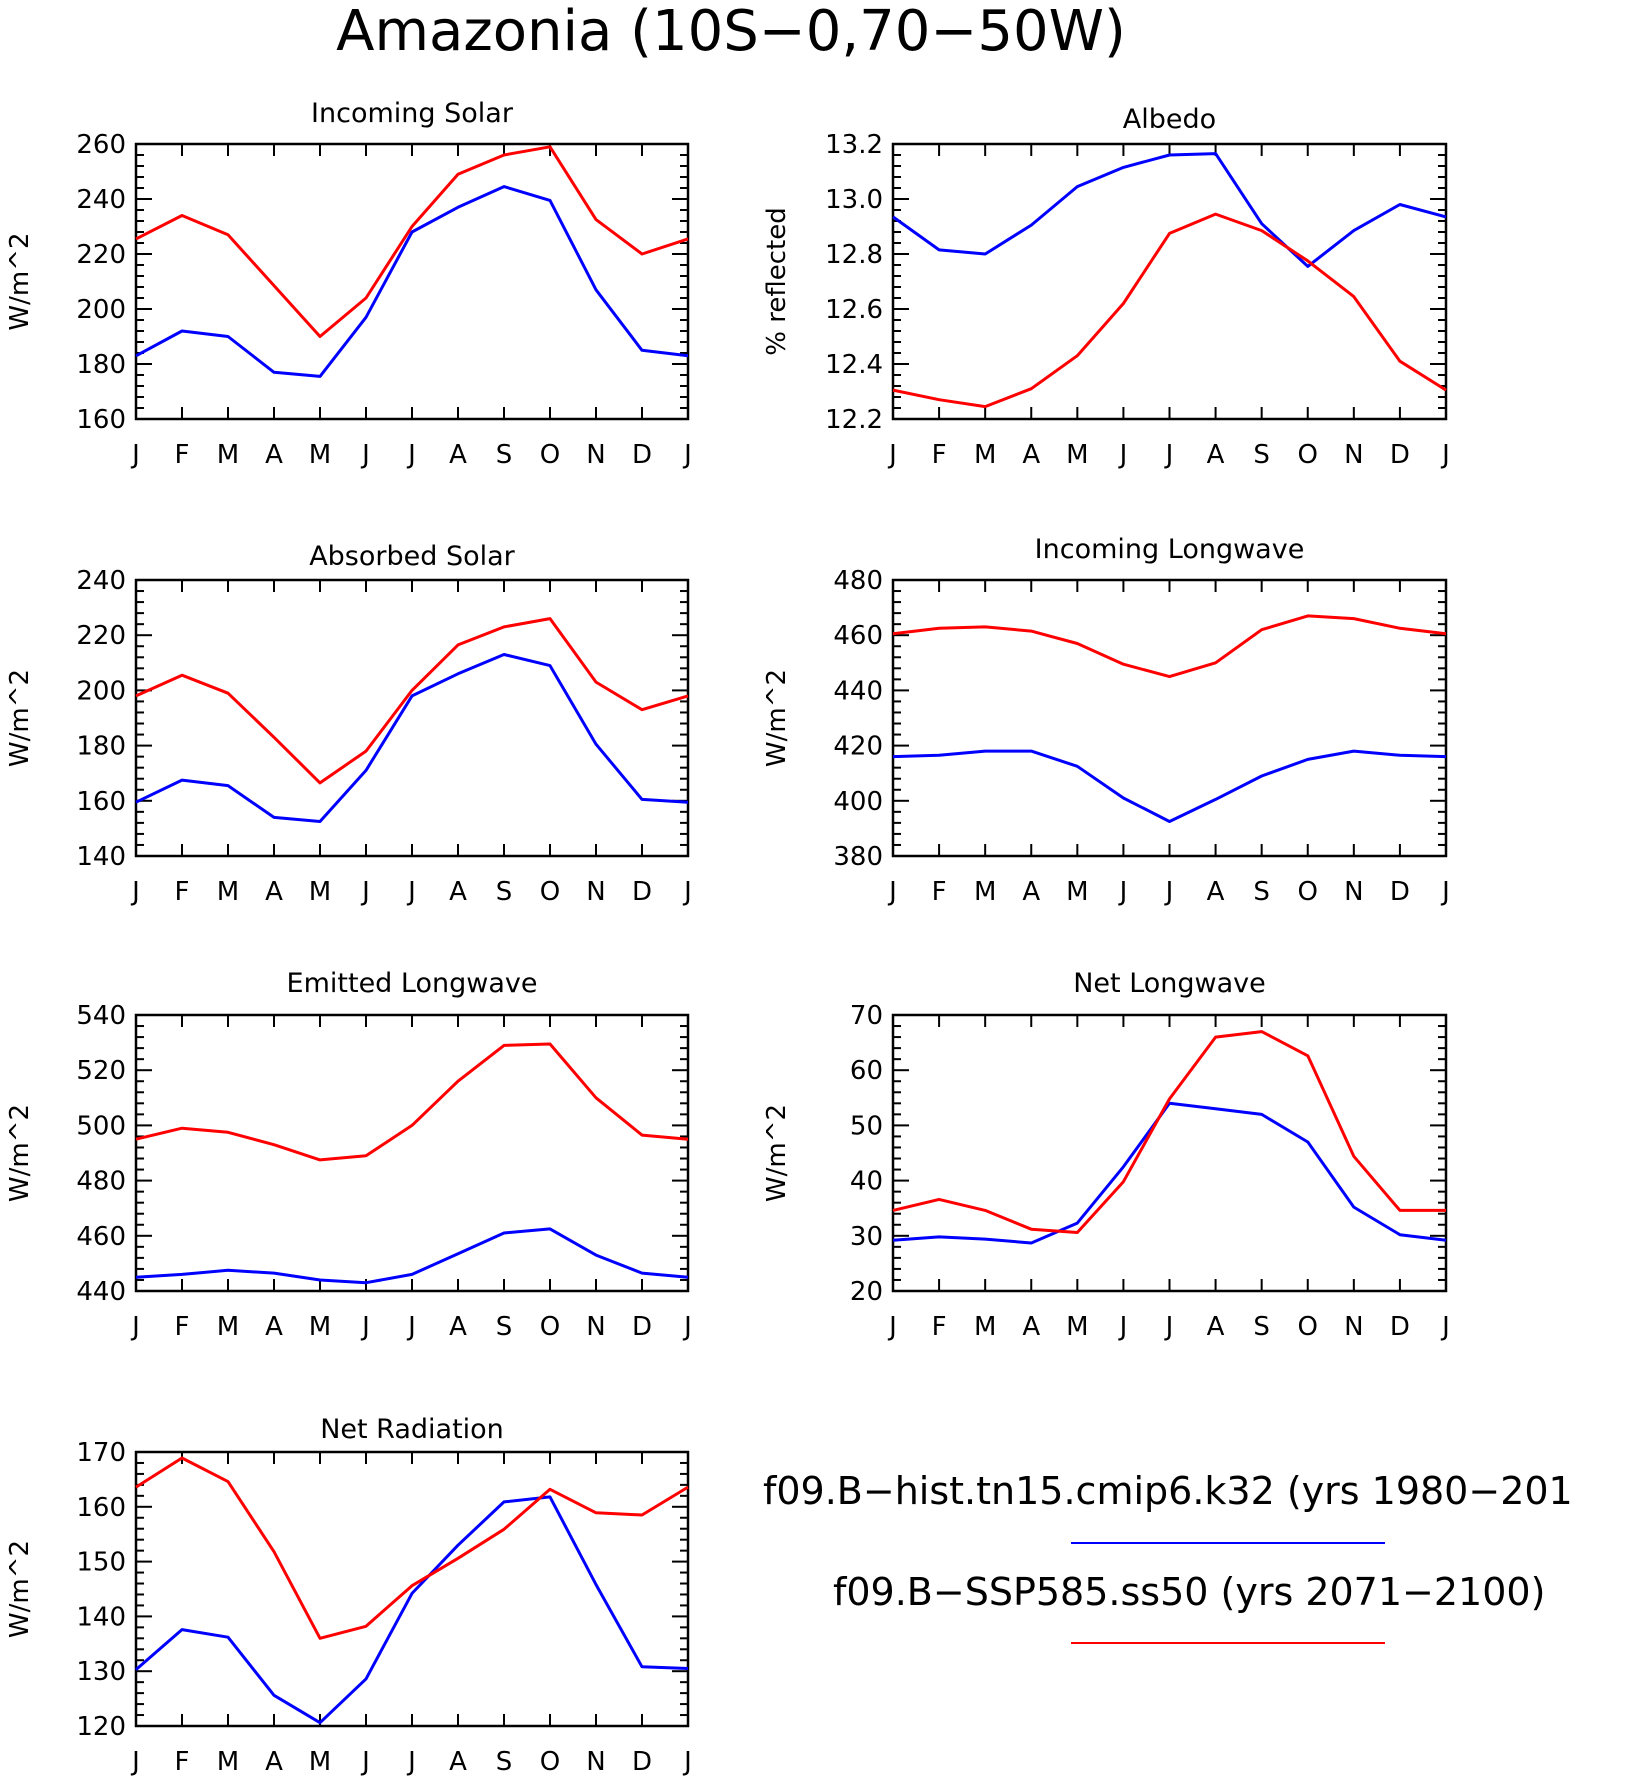  What do you see at coordinates (412, 983) in the screenshot?
I see `panel-title: Emitted Longwave` at bounding box center [412, 983].